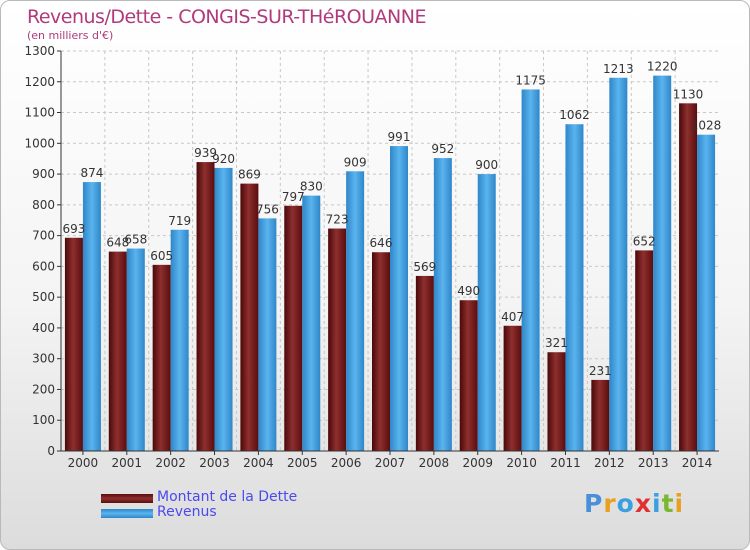  What do you see at coordinates (170, 463) in the screenshot?
I see `x-tick-label: 2002` at bounding box center [170, 463].